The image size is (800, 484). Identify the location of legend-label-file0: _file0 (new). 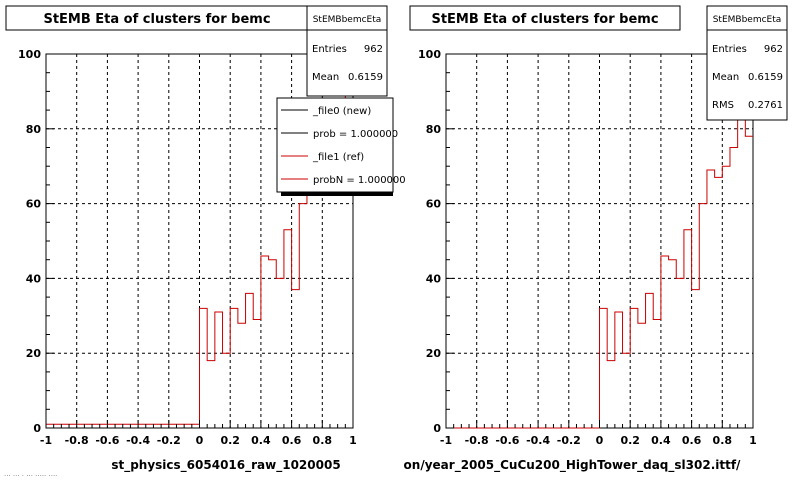
(341, 111).